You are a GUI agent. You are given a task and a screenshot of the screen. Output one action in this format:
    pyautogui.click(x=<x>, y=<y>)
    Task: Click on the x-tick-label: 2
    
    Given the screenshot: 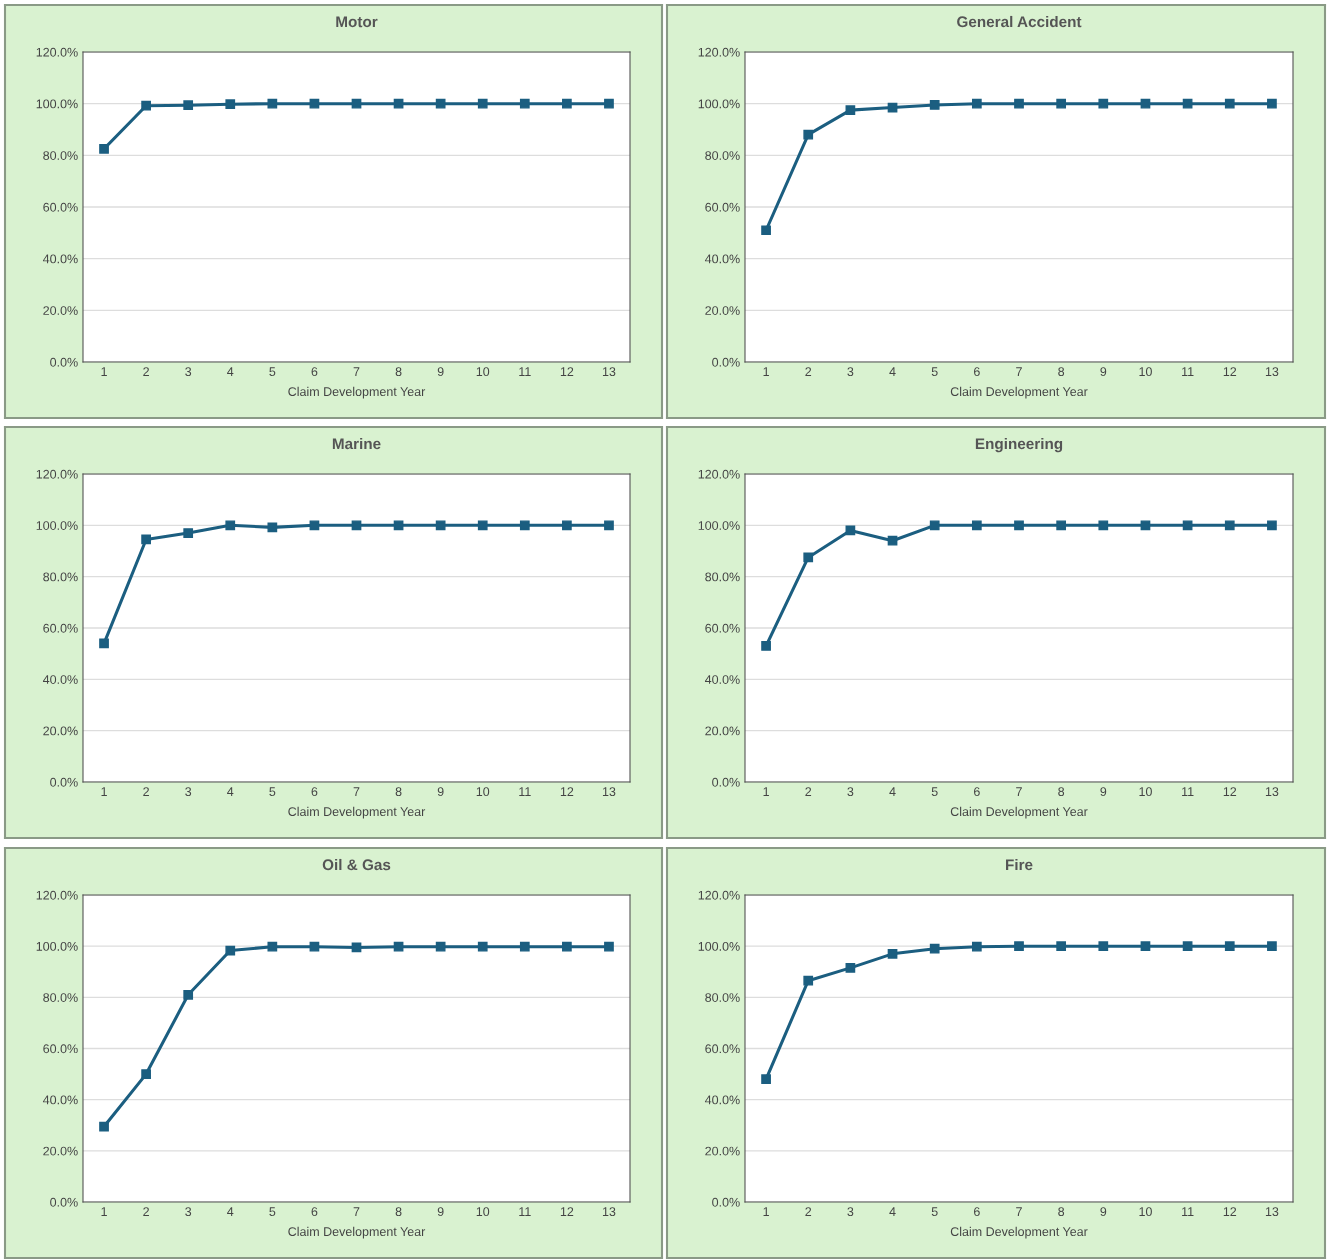 What is the action you would take?
    pyautogui.click(x=808, y=1211)
    